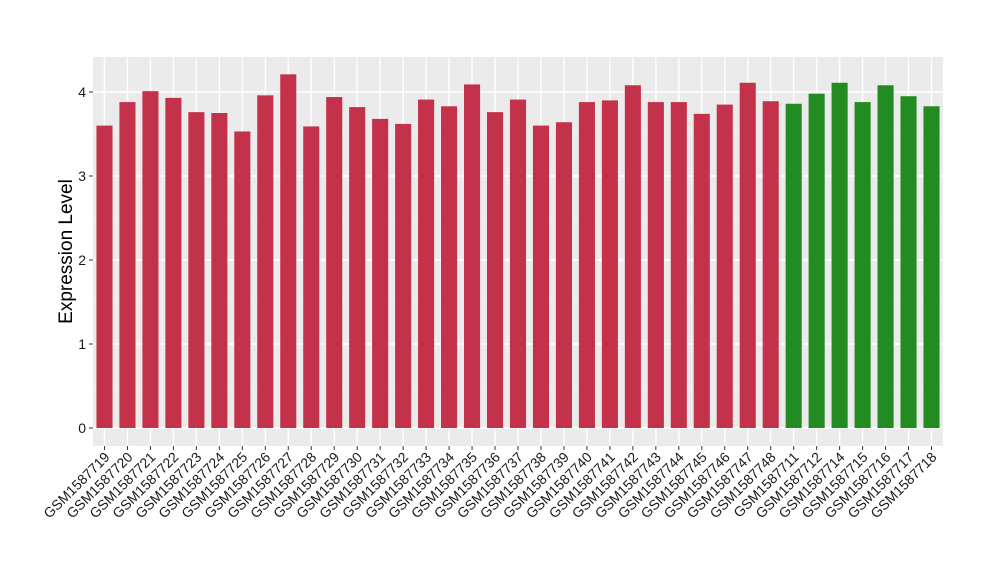 The width and height of the screenshot is (1000, 580). What do you see at coordinates (472, 256) in the screenshot?
I see `bar-GSM1587735` at bounding box center [472, 256].